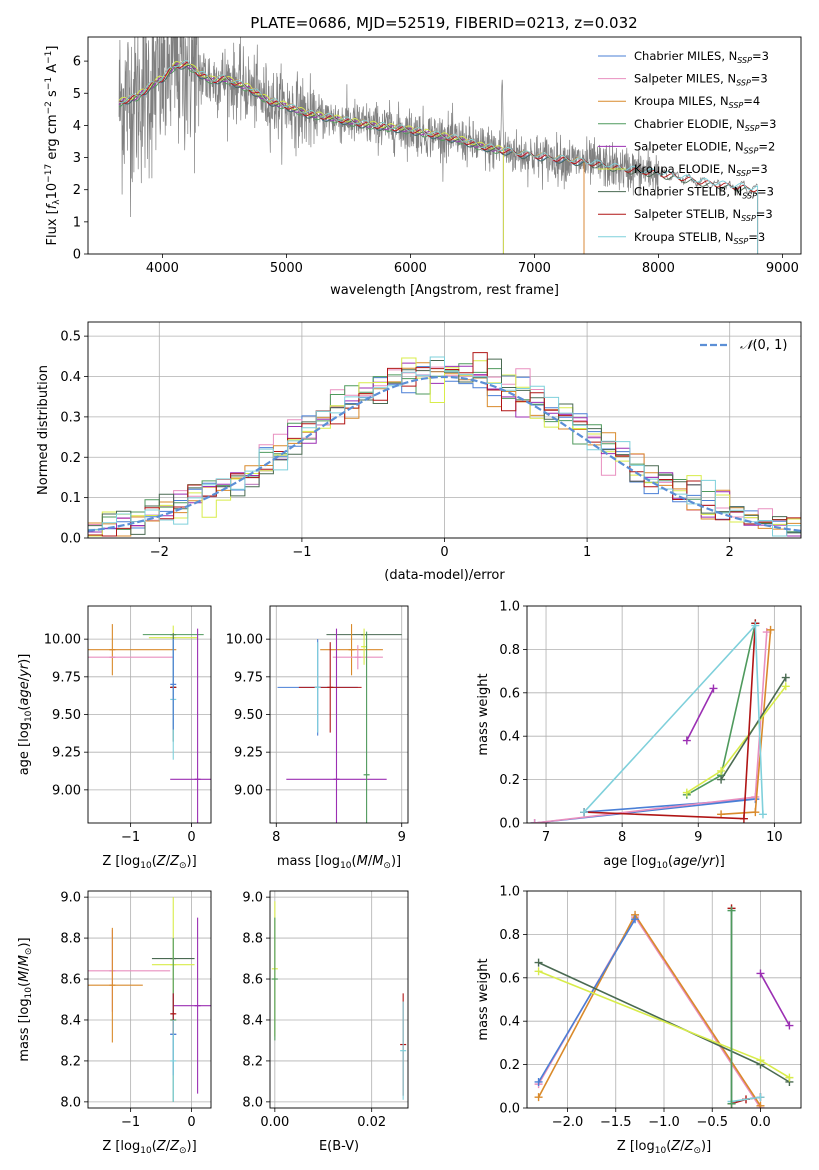 The height and width of the screenshot is (1170, 819). What do you see at coordinates (248, 715) in the screenshot?
I see `y-tick-label: 9.50` at bounding box center [248, 715].